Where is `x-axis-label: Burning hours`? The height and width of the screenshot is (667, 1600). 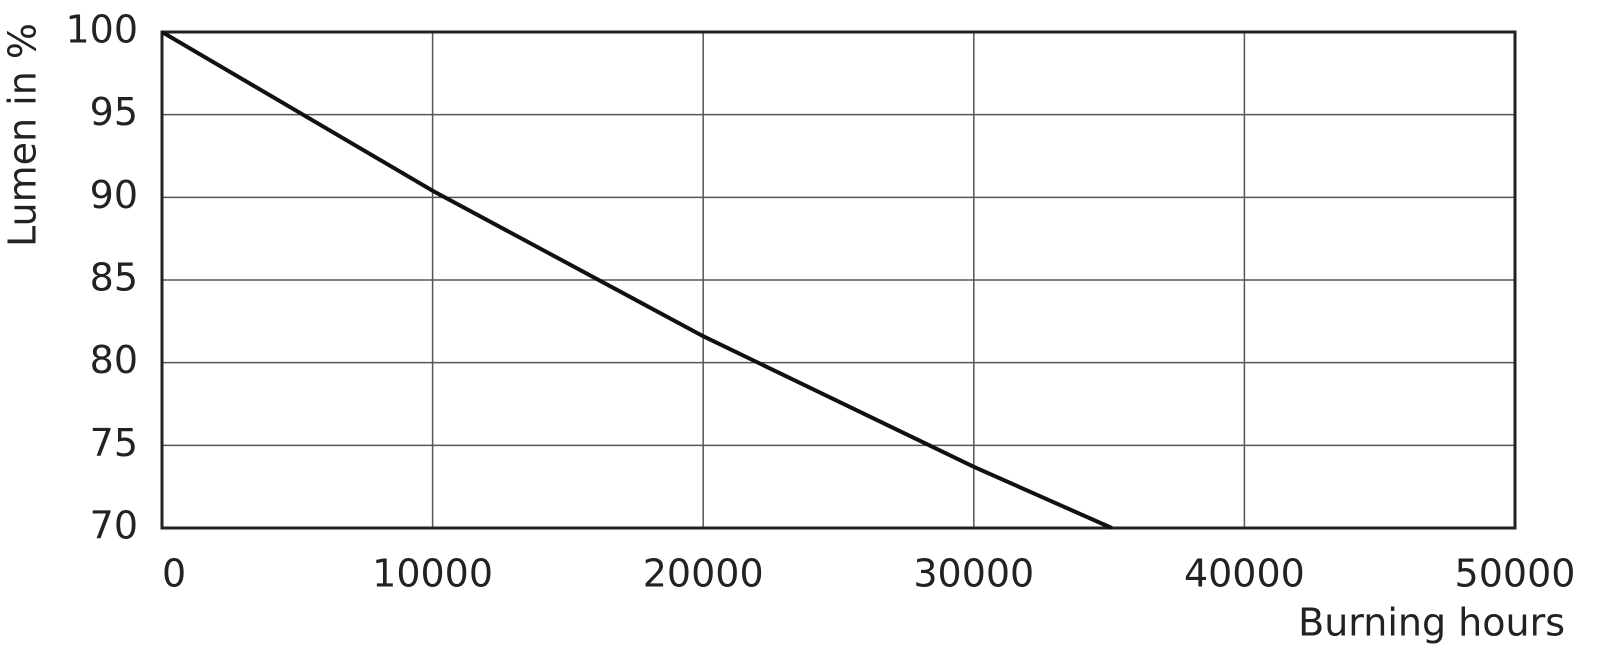 x-axis-label: Burning hours is located at coordinates (1431, 623).